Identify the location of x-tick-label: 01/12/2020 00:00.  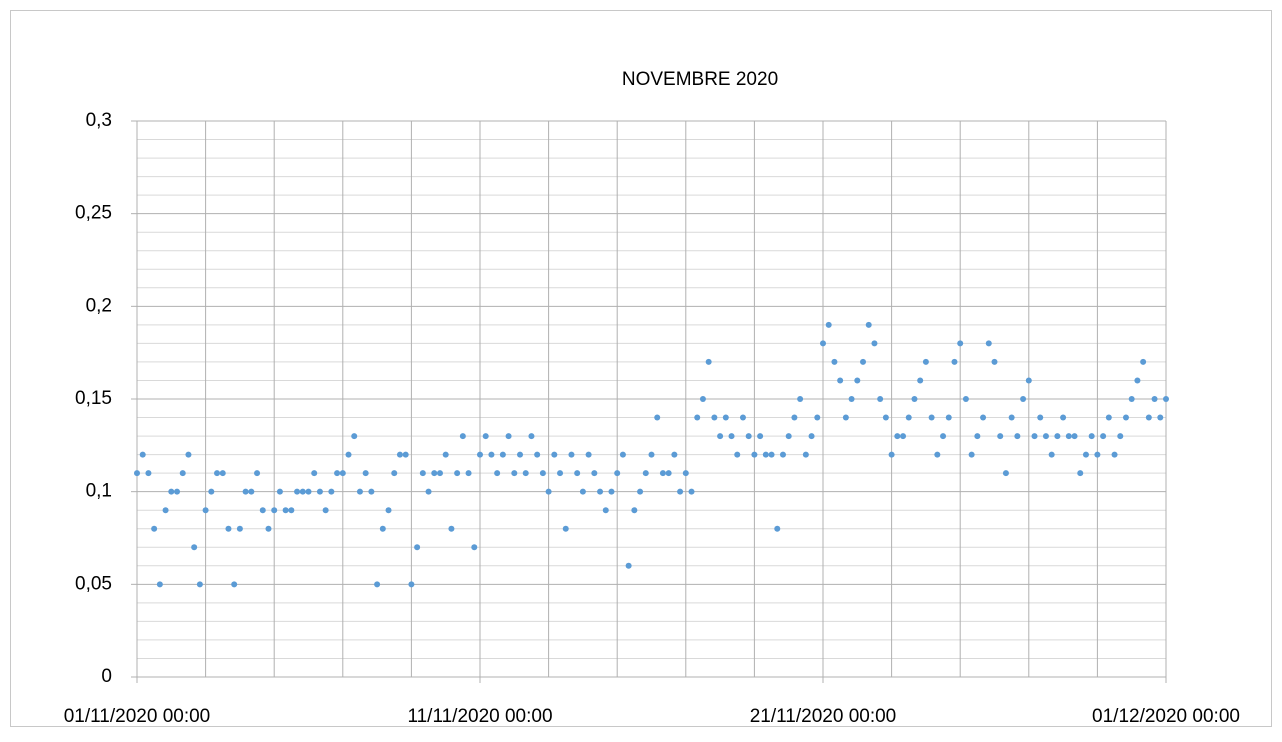
(1166, 716).